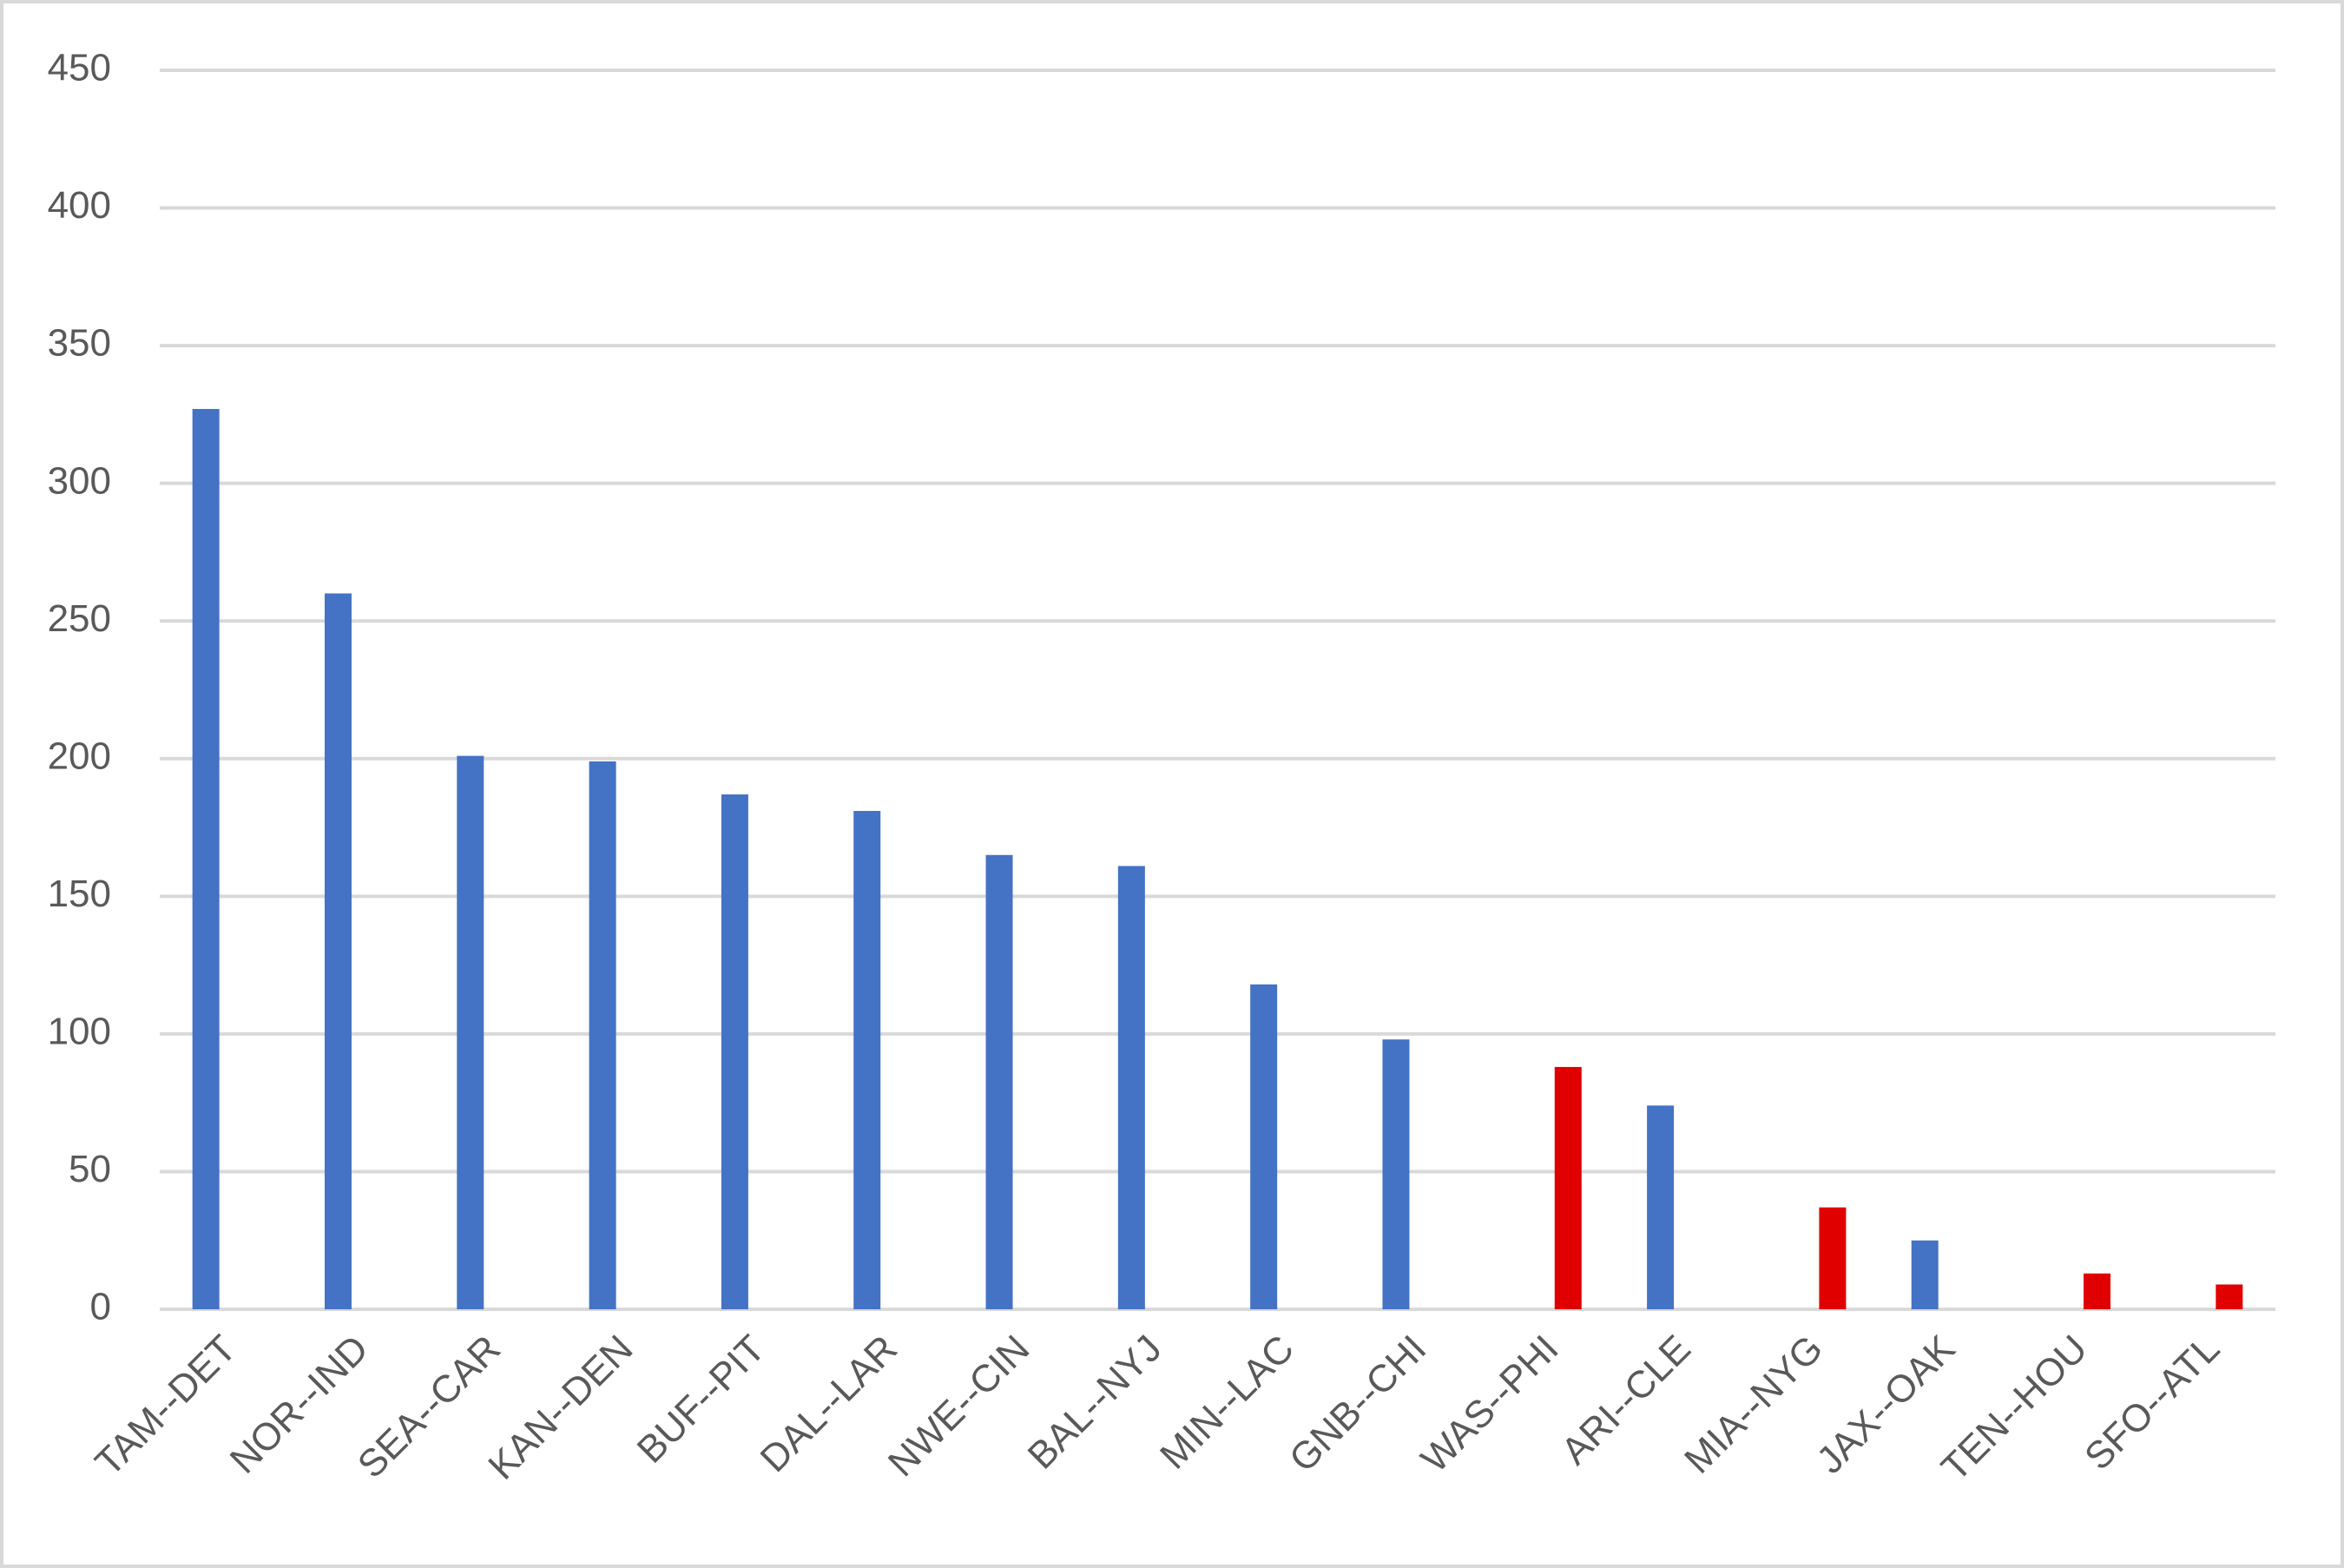 The width and height of the screenshot is (2344, 1568). What do you see at coordinates (79, 68) in the screenshot?
I see `y-tick-label: 450` at bounding box center [79, 68].